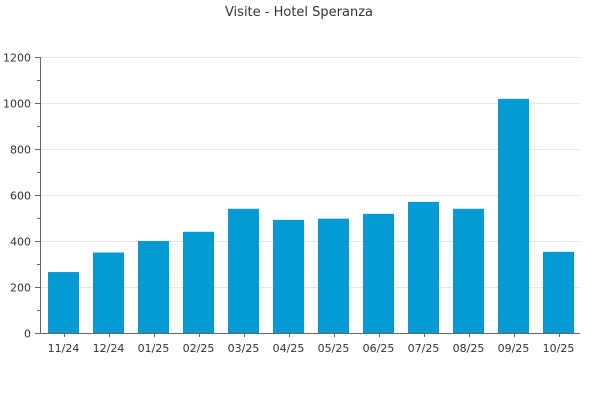 The image size is (600, 400). I want to click on x-tick-label: 09/25, so click(514, 348).